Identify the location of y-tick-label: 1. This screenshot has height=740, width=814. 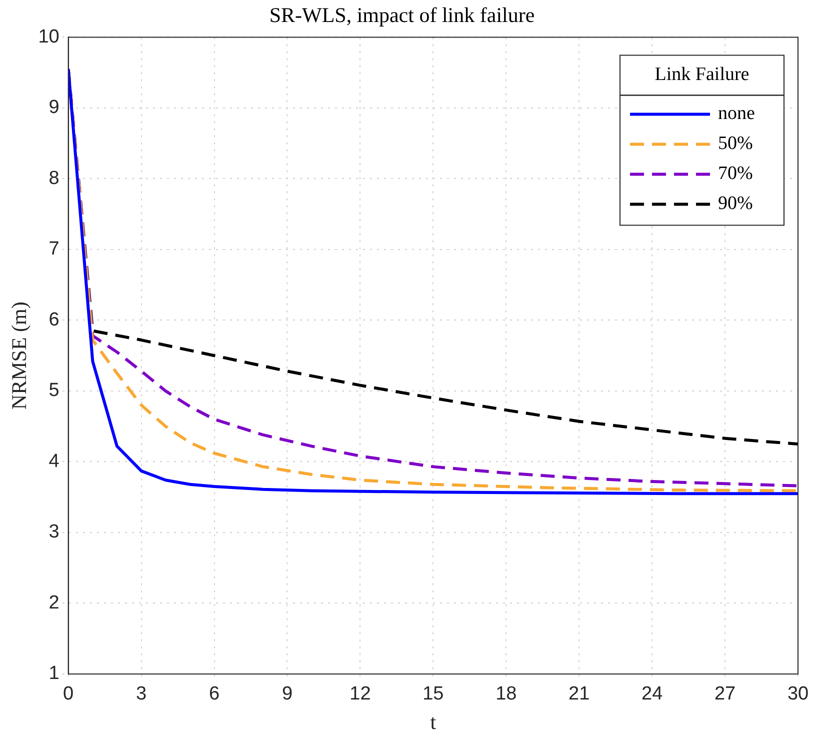
(54, 673).